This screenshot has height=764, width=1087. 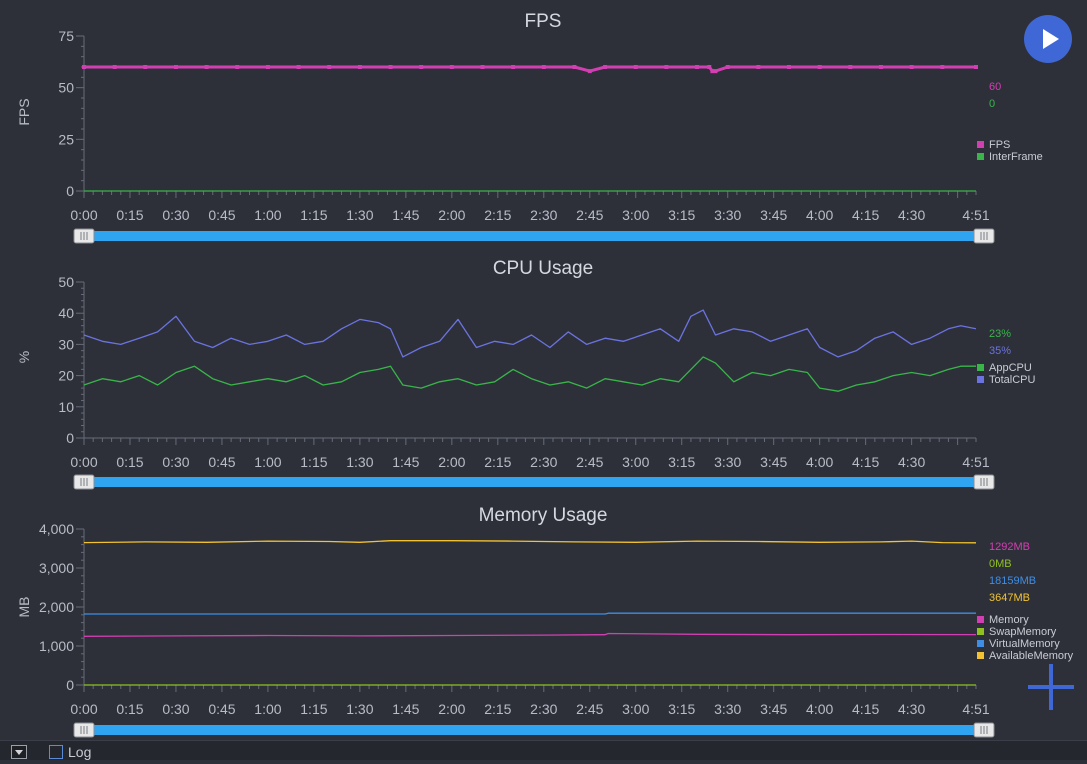 I want to click on y-tick-label: 3,000, so click(x=56, y=568).